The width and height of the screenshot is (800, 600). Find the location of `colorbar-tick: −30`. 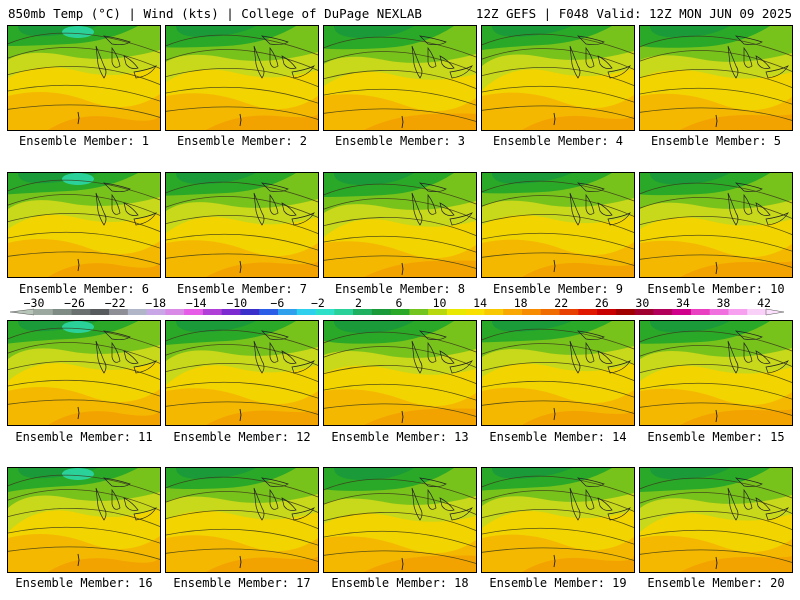

colorbar-tick: −30 is located at coordinates (34, 303).